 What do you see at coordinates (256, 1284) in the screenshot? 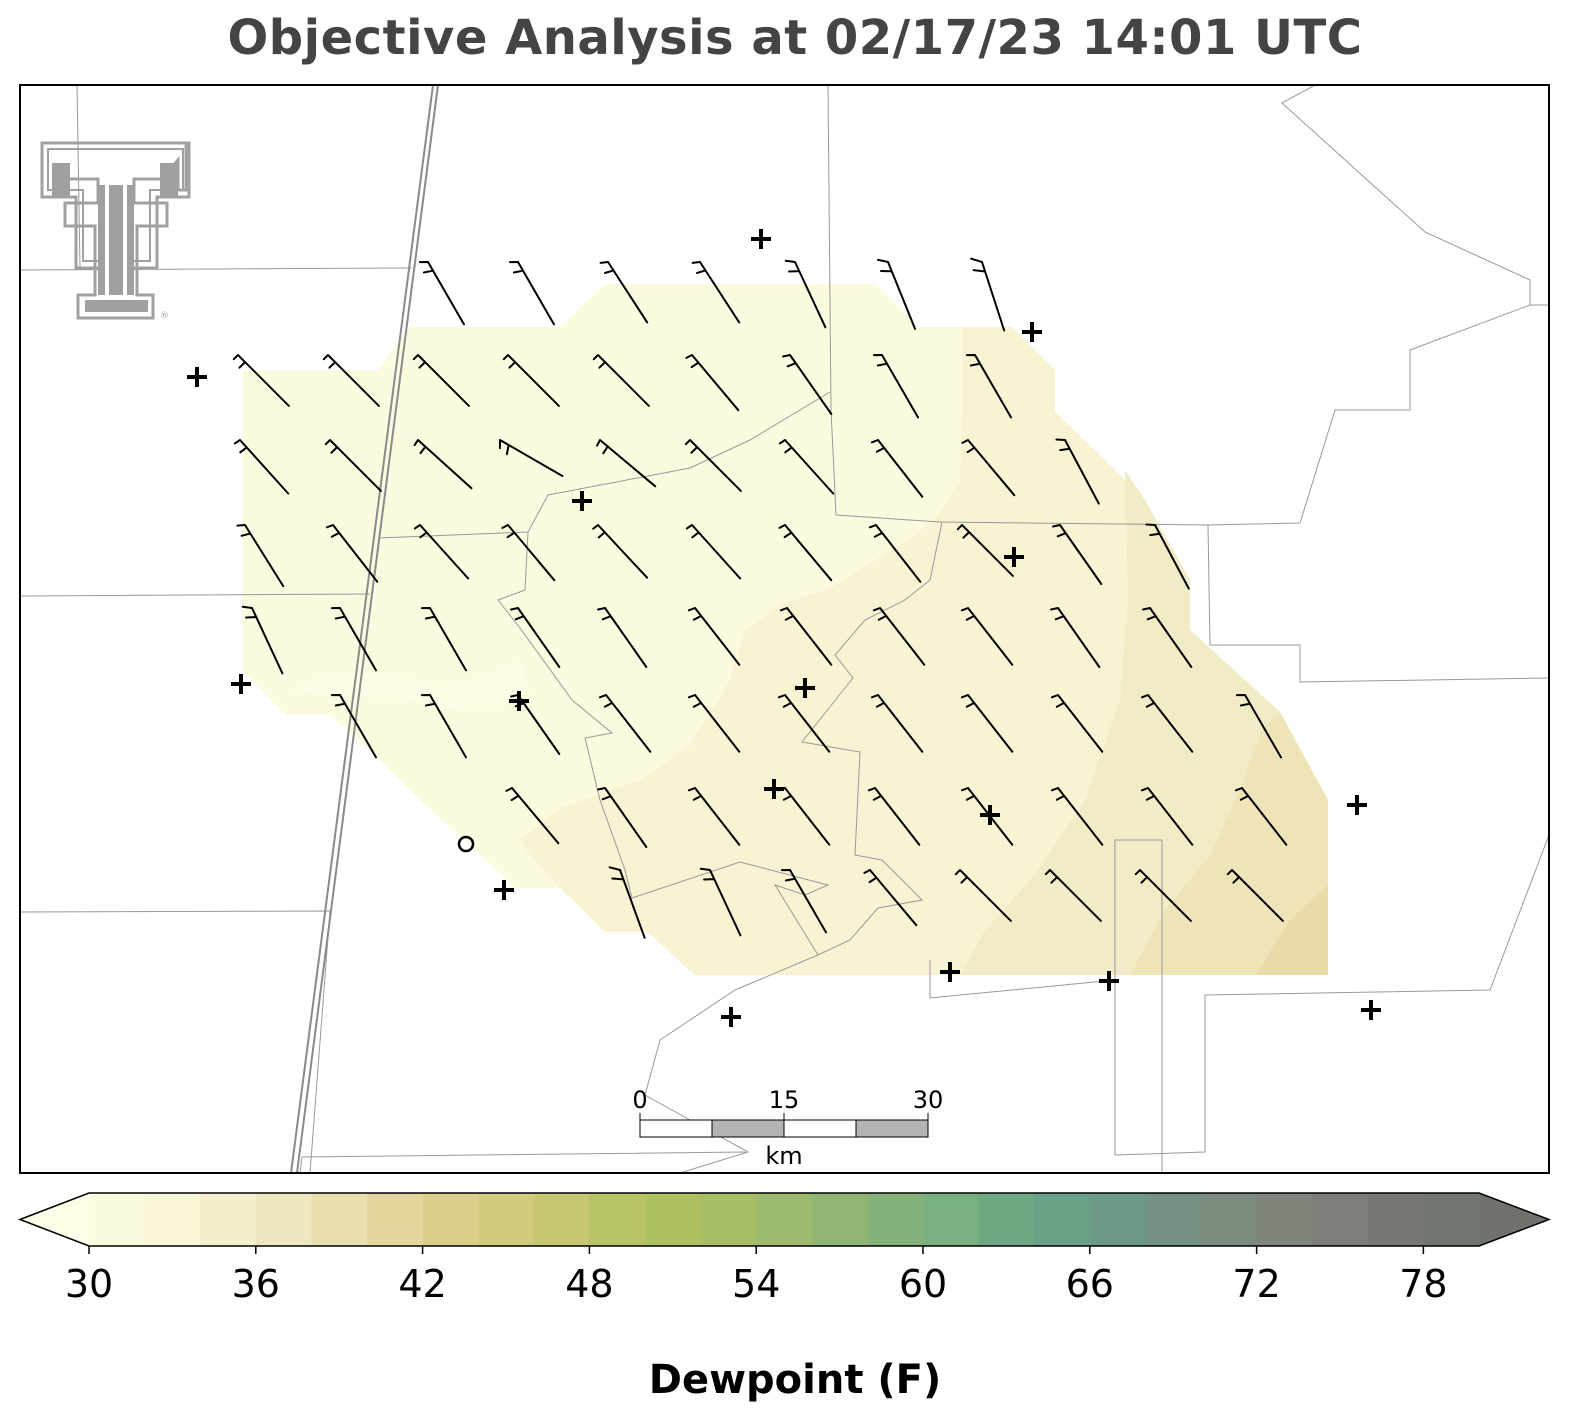
I see `colorbar-tick-label: 36` at bounding box center [256, 1284].